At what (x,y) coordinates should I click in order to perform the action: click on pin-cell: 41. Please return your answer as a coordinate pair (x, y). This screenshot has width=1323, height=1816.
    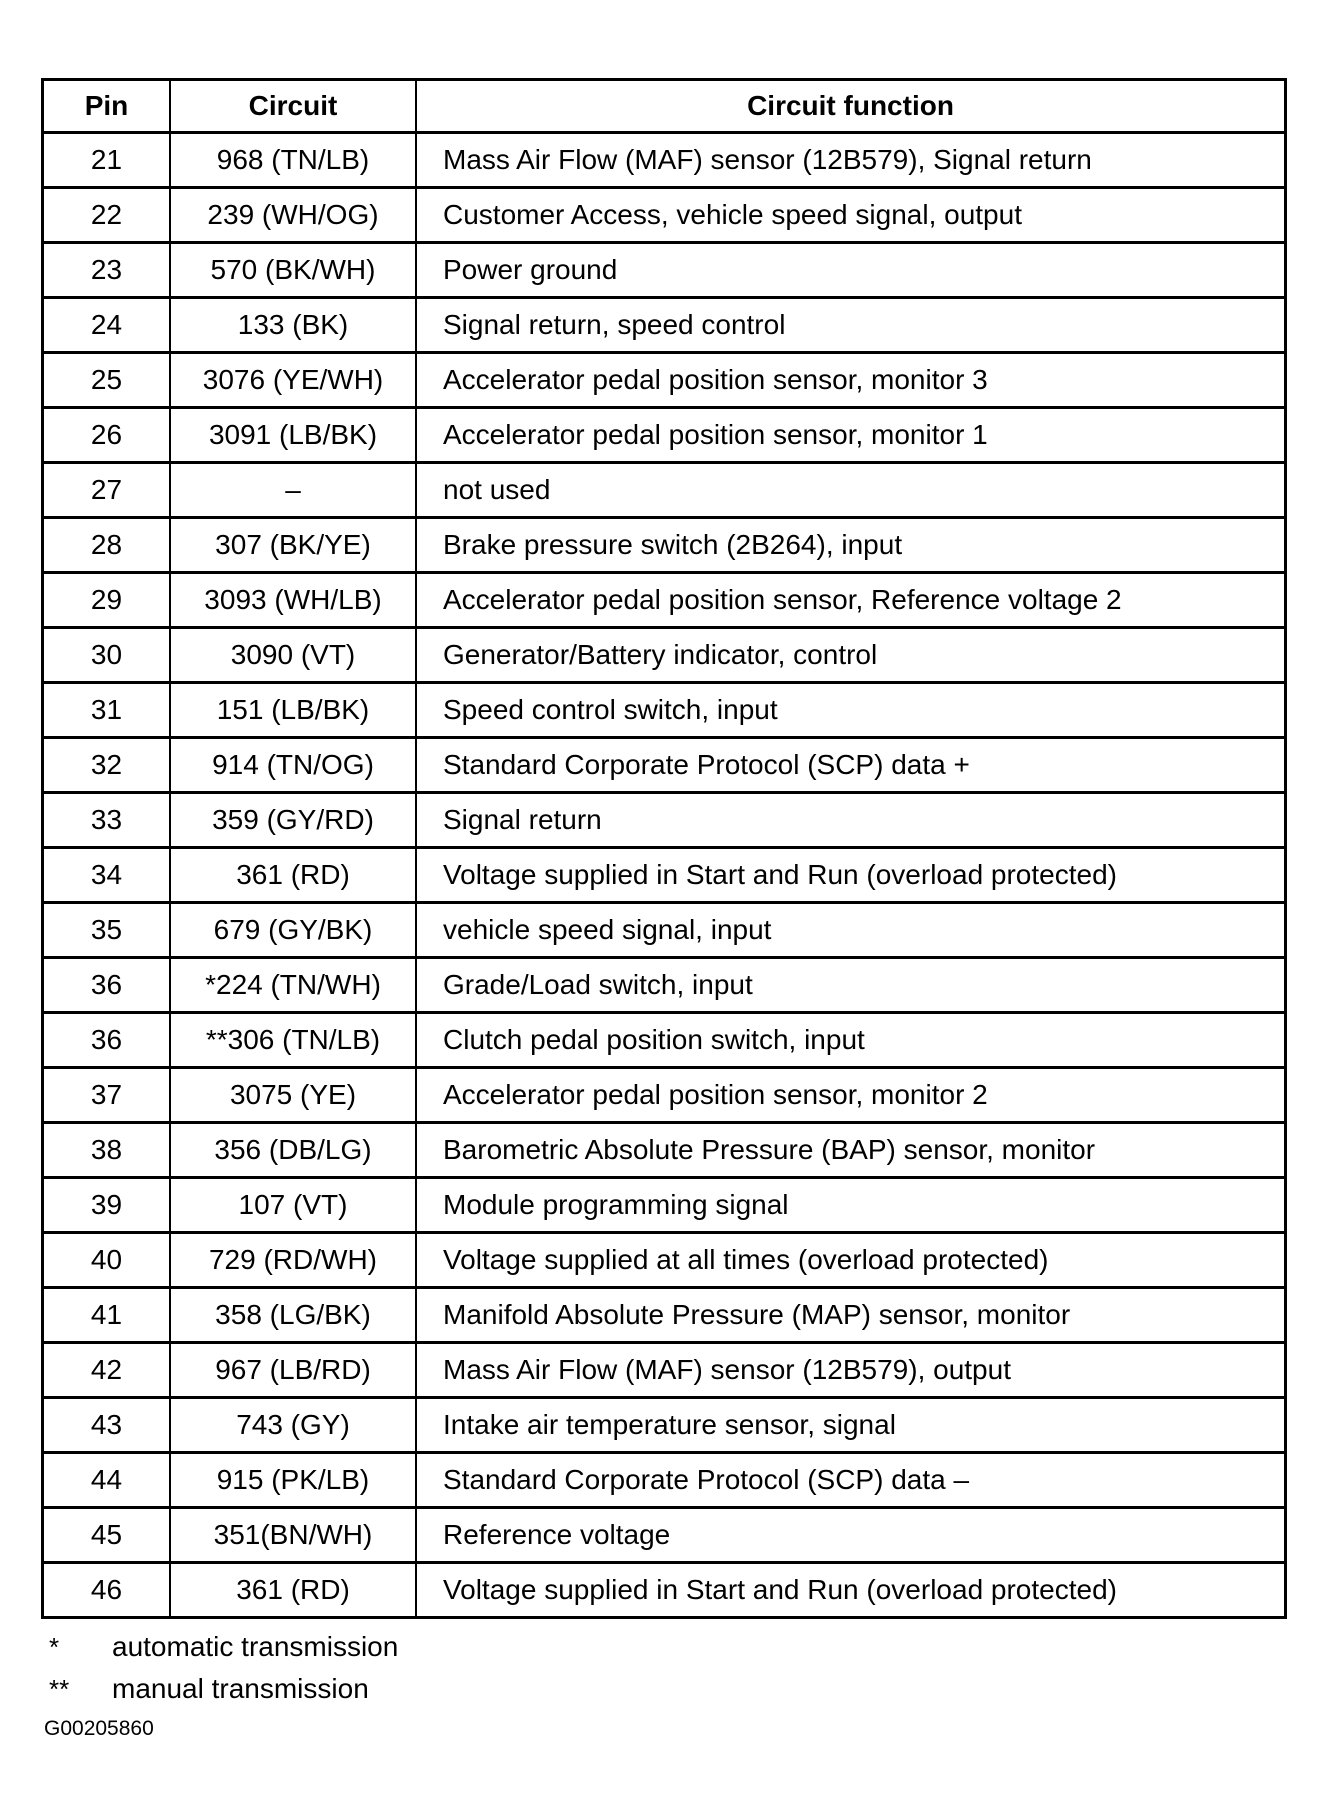
    Looking at the image, I should click on (106, 1315).